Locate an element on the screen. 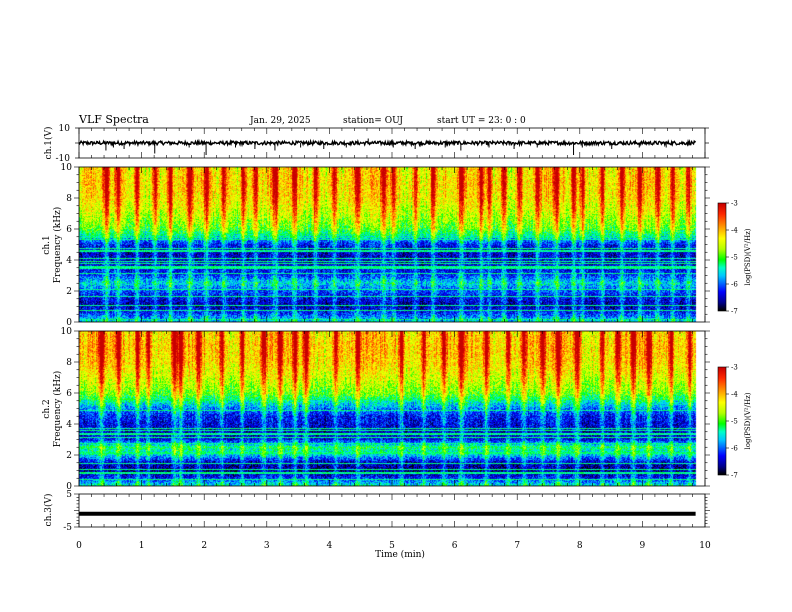  ch1-colorbar-ticks: -3 -4 -5 -6 -7 is located at coordinates (732, 258).